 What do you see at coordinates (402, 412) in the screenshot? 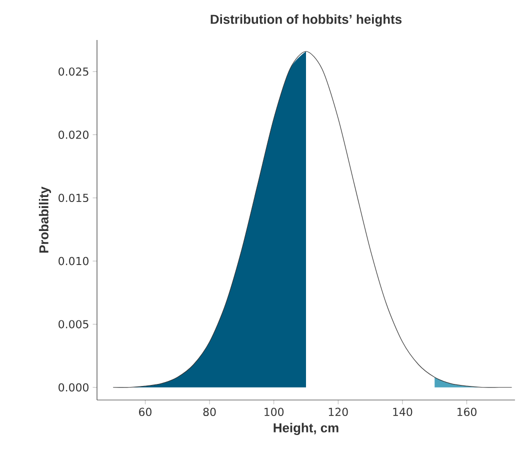
I see `x-tick-label: 140` at bounding box center [402, 412].